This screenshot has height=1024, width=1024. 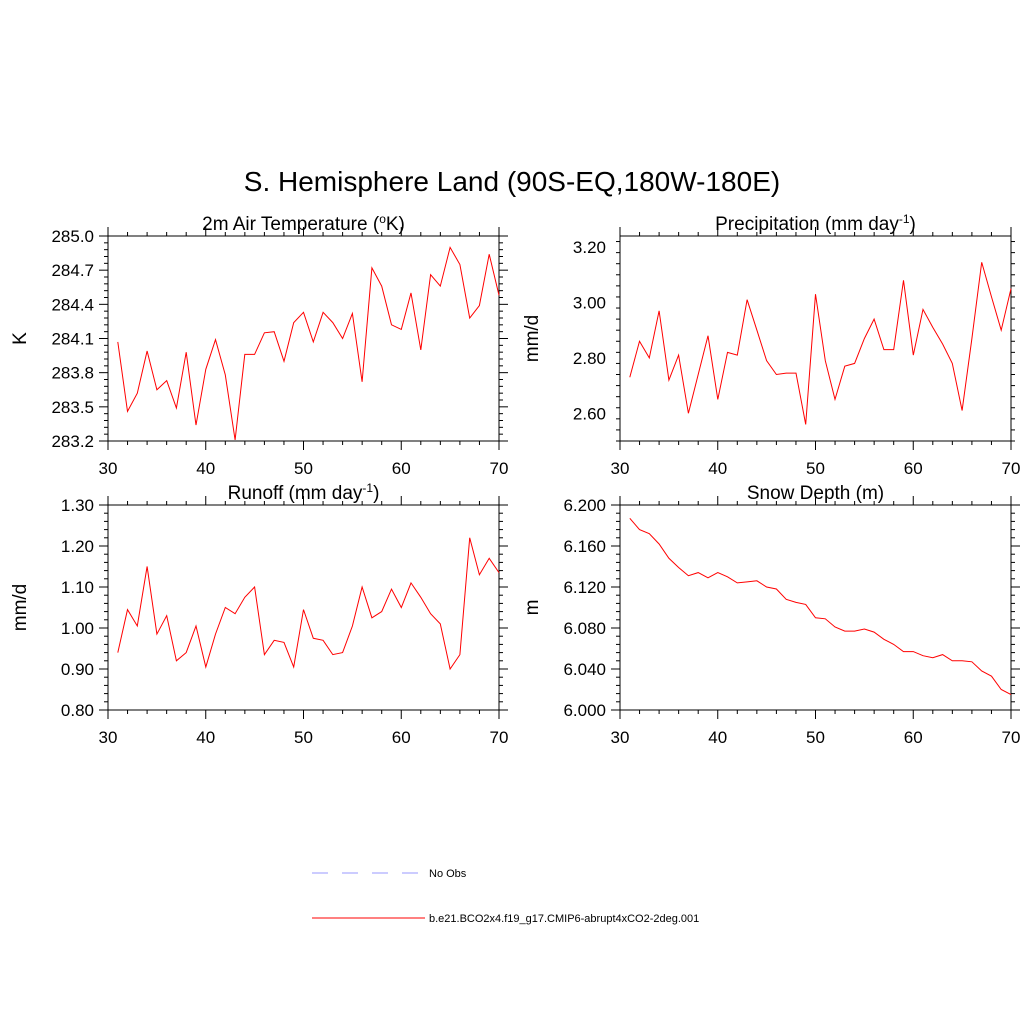 I want to click on y-tick-label: 284.7, so click(x=72, y=270).